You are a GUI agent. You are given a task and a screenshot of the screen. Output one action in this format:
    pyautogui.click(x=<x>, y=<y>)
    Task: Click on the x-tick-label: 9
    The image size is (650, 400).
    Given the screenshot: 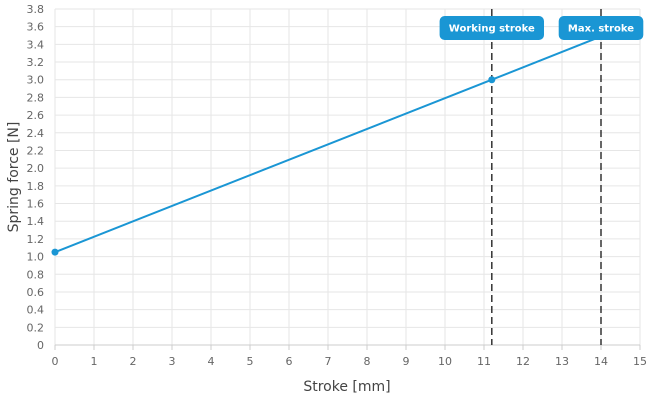 What is the action you would take?
    pyautogui.click(x=406, y=361)
    